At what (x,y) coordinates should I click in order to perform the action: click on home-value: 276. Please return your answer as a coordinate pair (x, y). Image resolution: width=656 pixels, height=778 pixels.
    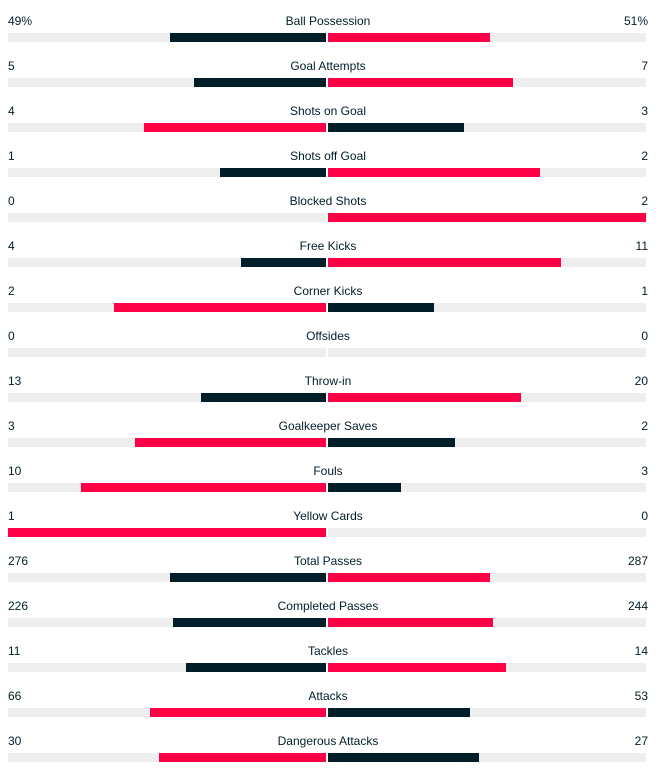
    Looking at the image, I should click on (18, 561).